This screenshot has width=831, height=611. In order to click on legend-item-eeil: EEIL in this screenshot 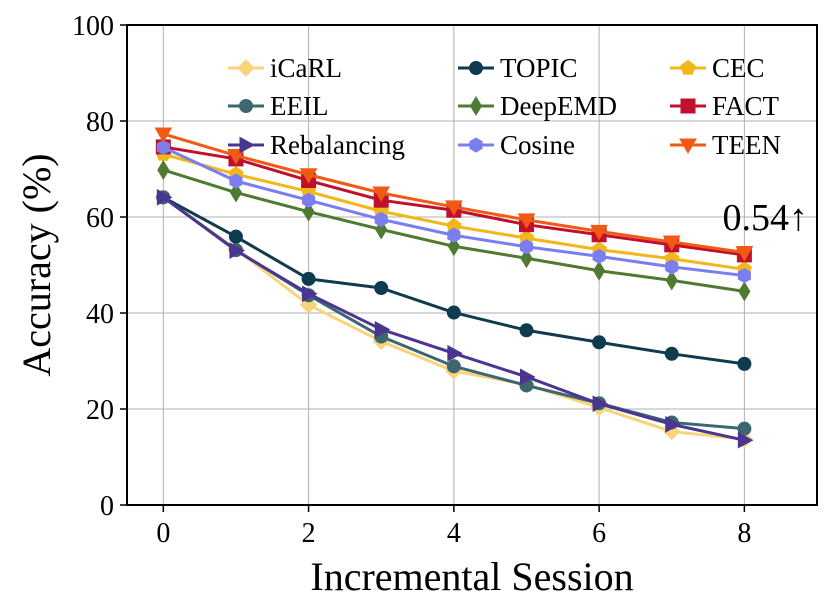, I will do `click(278, 106)`.